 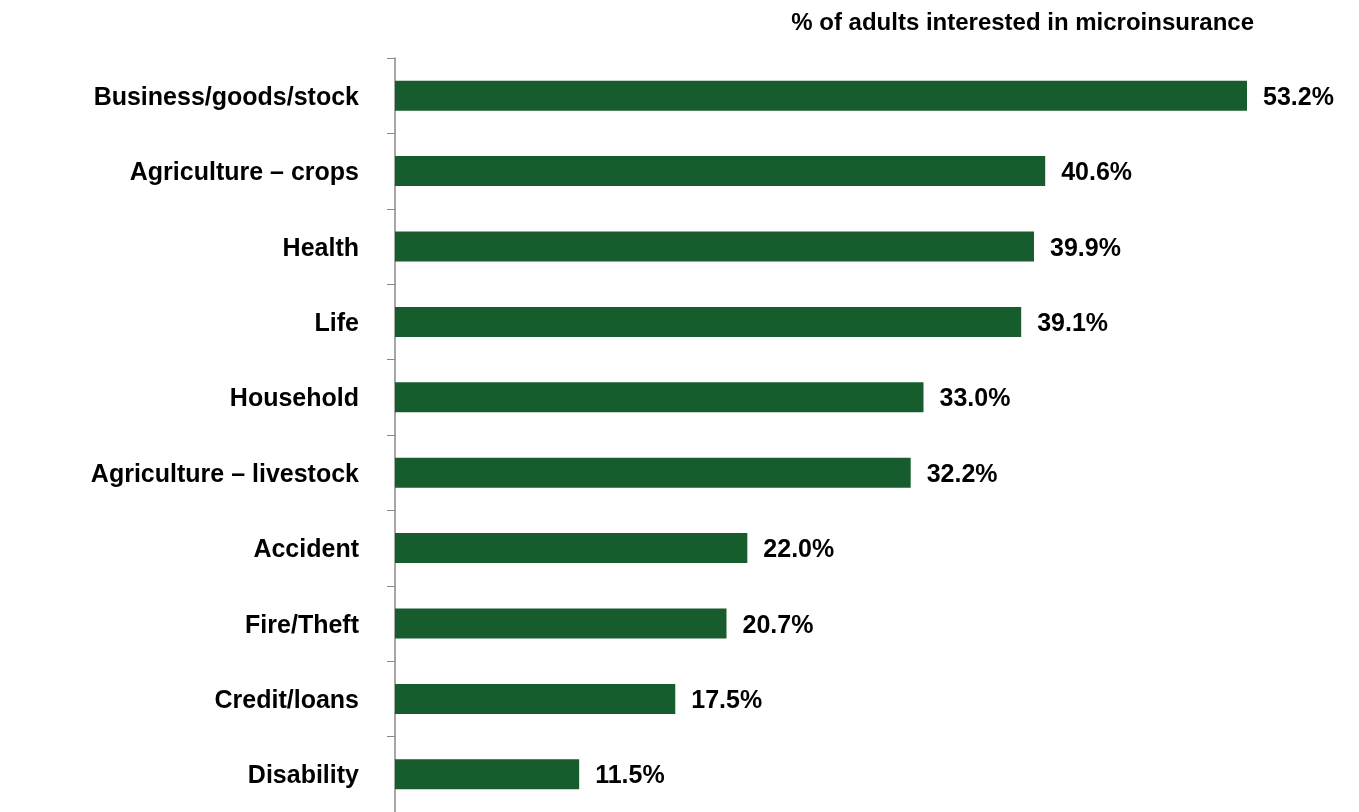 I want to click on data-label: 33.0%, so click(x=975, y=397).